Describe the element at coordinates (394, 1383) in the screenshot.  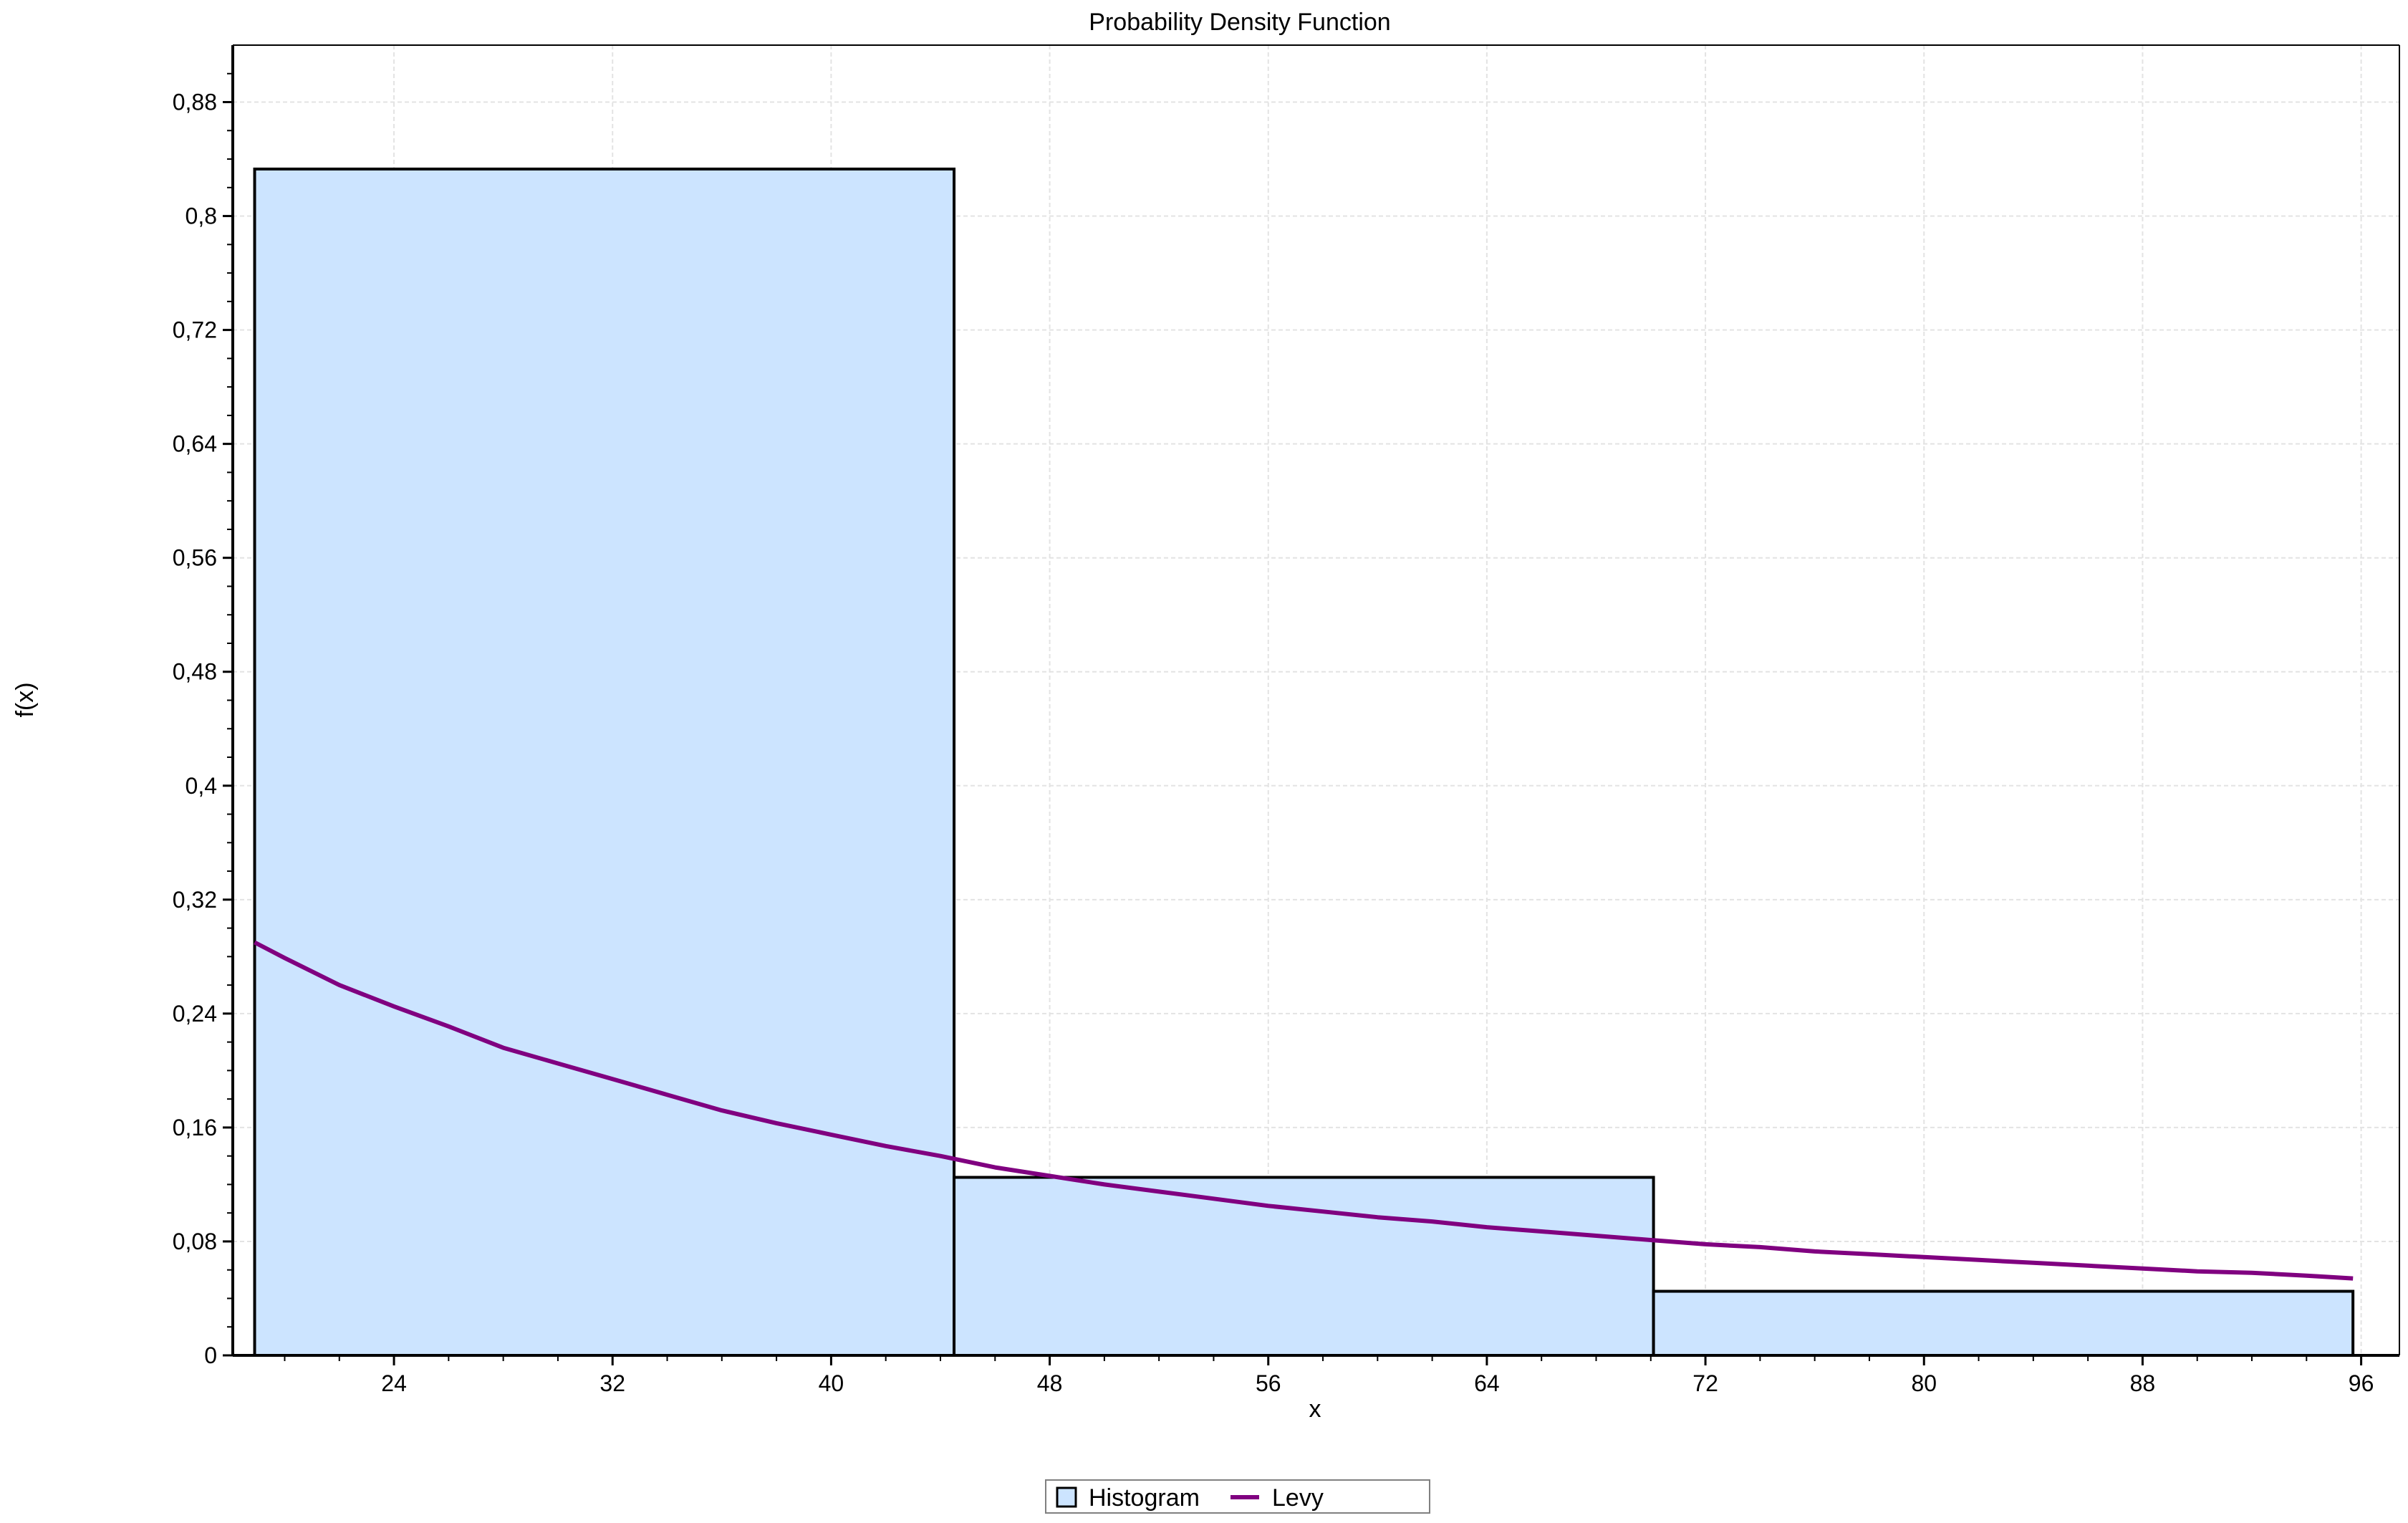
I see `x-tick-label-0: 24` at that location.